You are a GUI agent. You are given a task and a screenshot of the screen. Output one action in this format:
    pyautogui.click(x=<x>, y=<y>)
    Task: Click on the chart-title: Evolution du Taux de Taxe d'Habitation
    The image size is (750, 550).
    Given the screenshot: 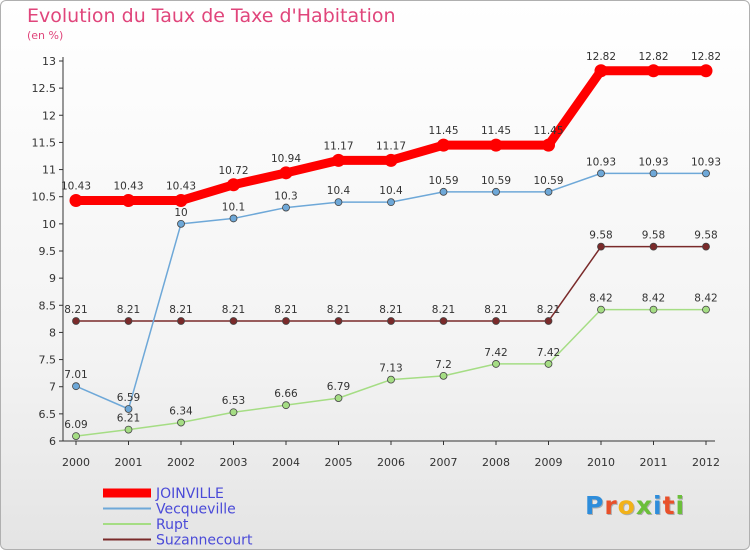 What is the action you would take?
    pyautogui.click(x=211, y=16)
    